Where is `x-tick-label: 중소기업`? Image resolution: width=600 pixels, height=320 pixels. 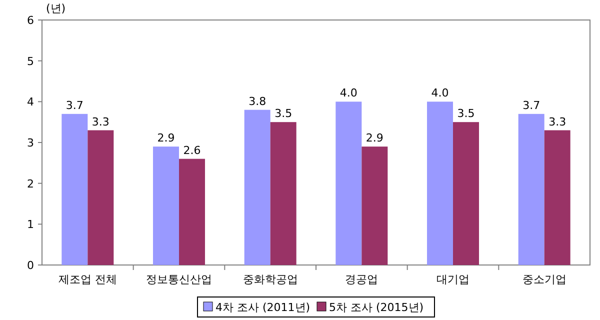
x-tick-label: 중소기업 is located at coordinates (544, 279).